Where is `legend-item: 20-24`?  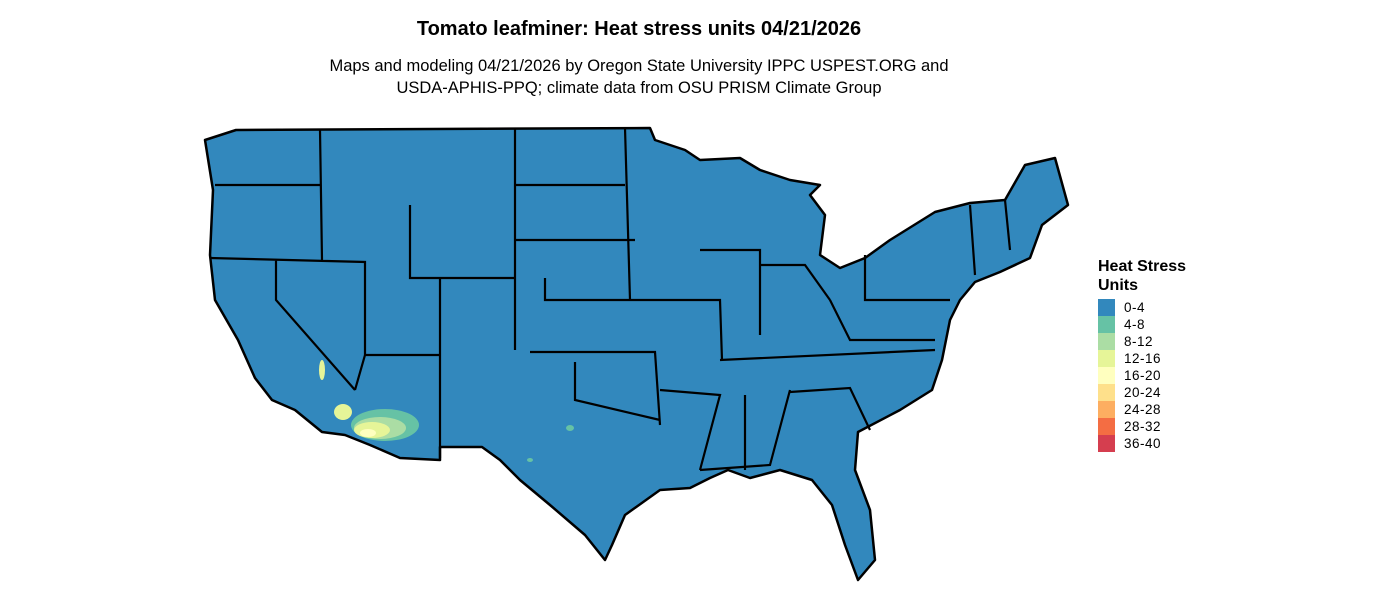 legend-item: 20-24 is located at coordinates (1153, 392).